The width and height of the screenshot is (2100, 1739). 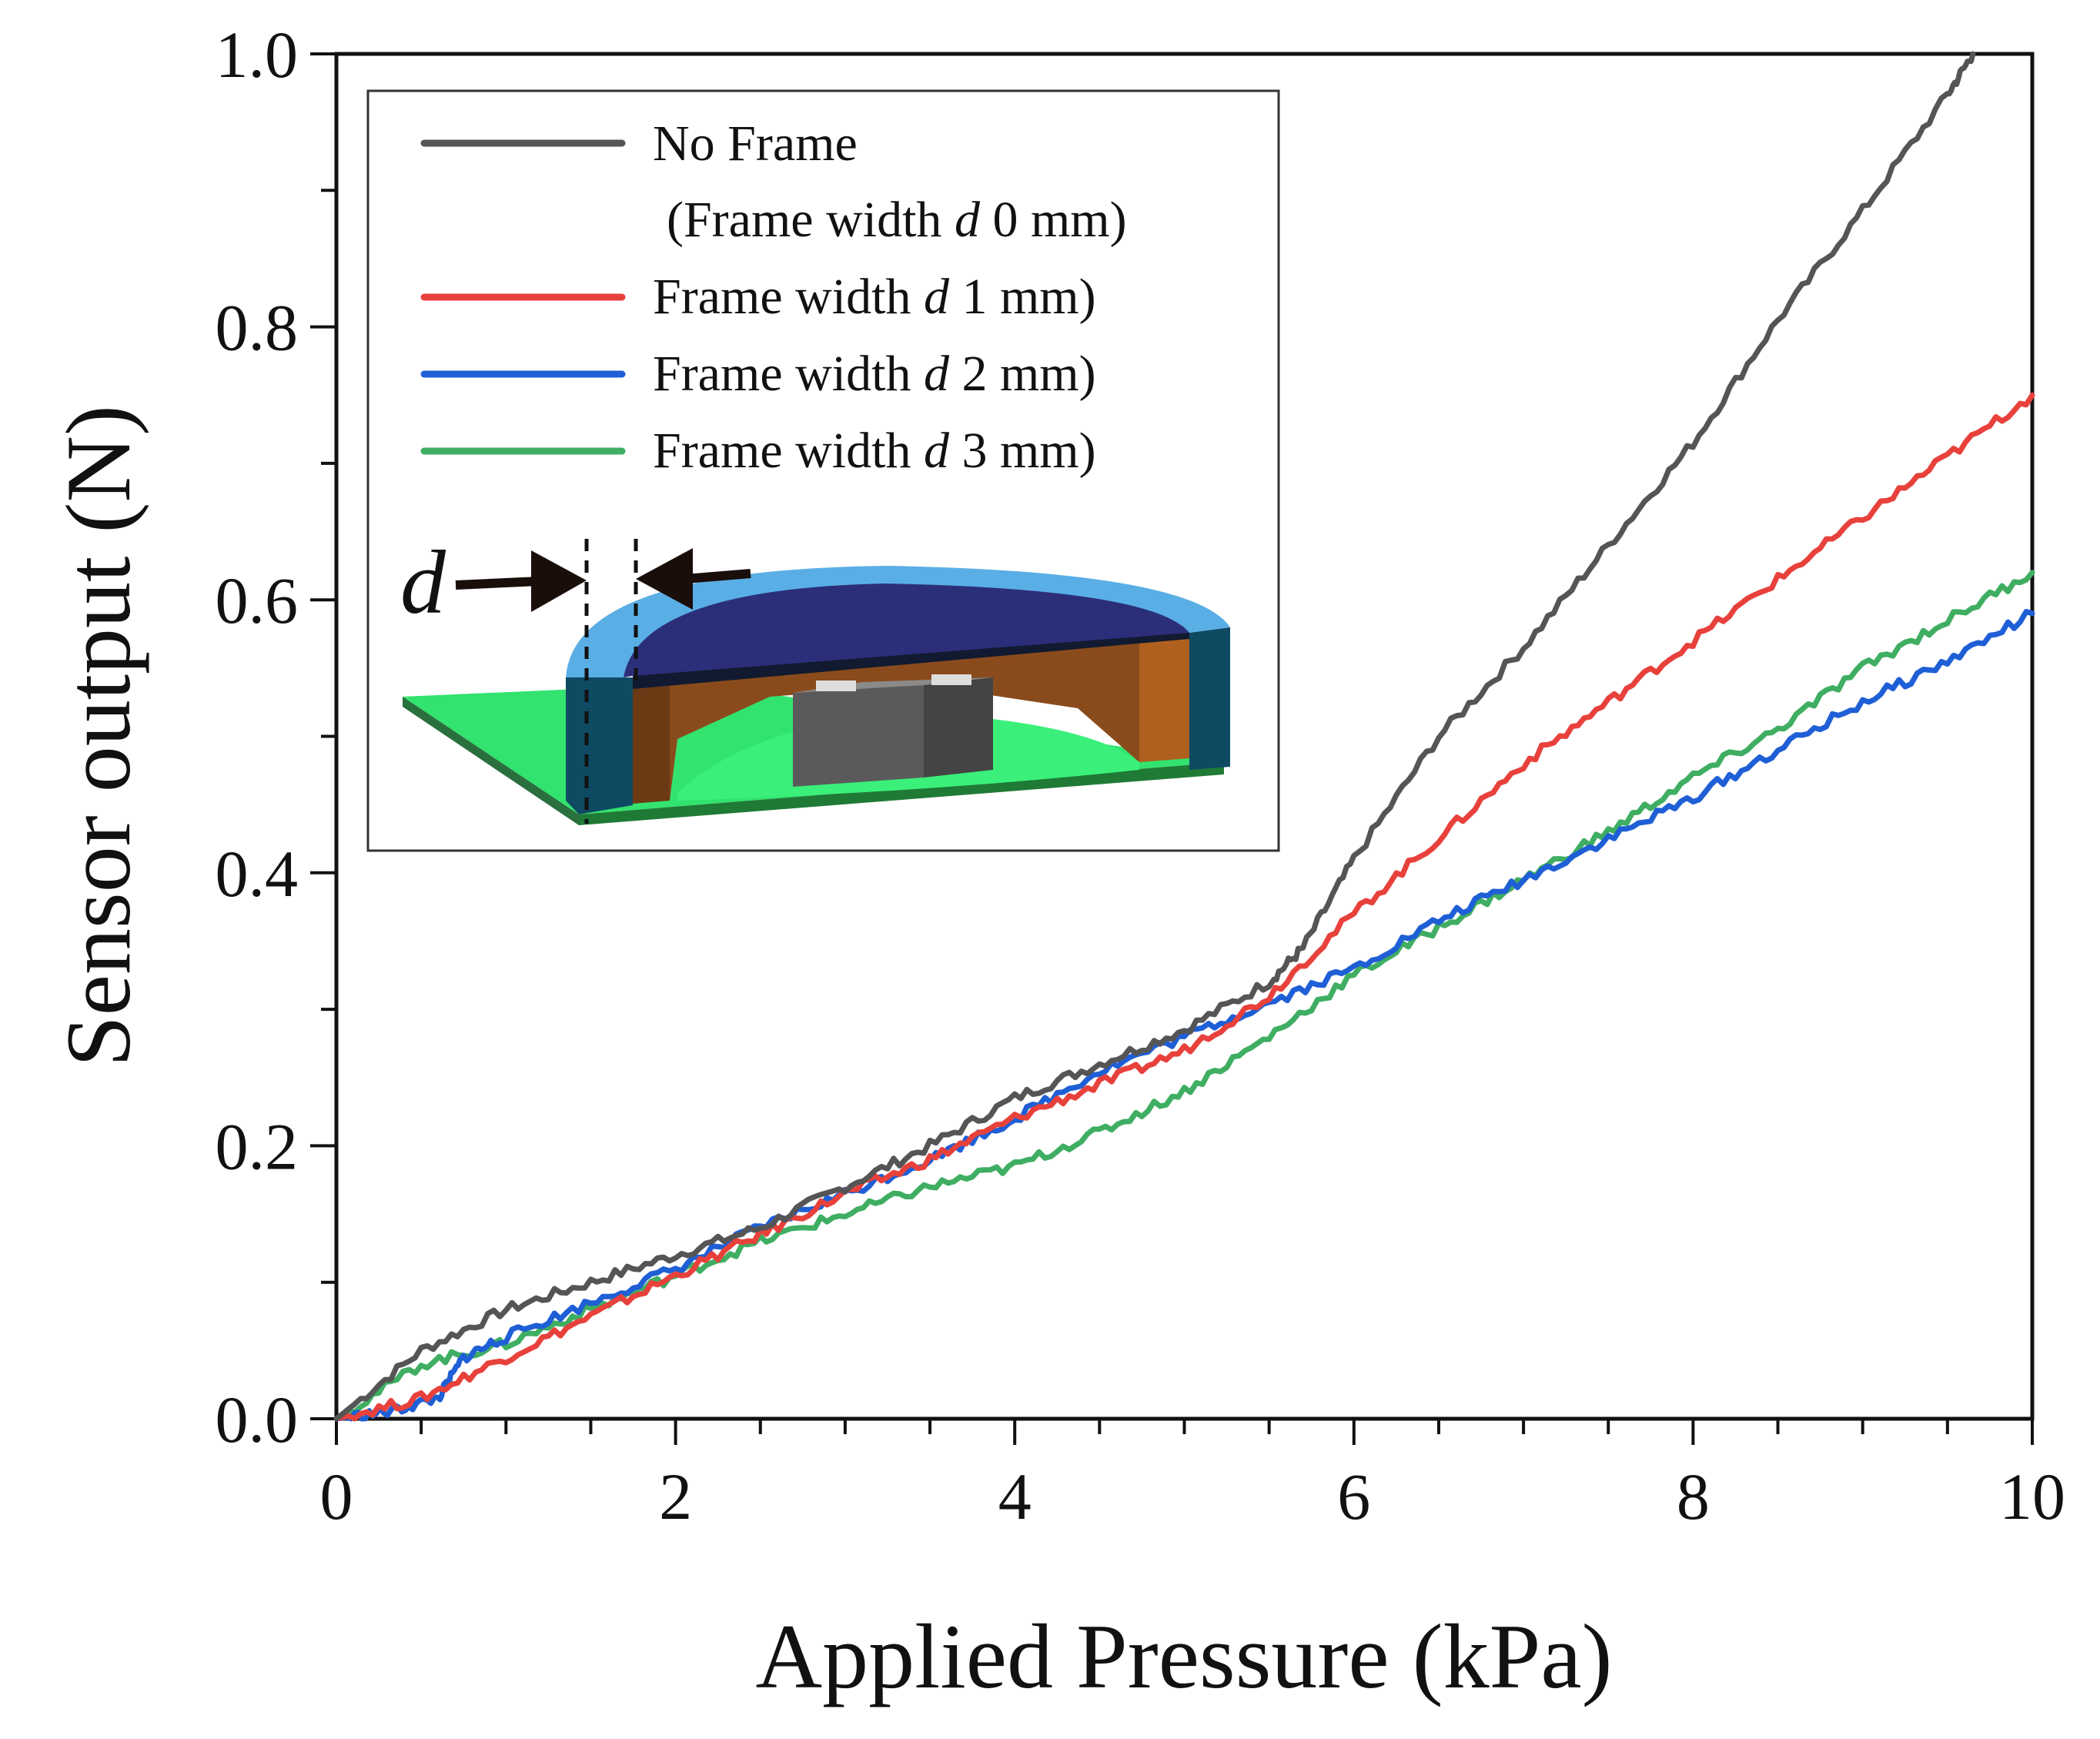 I want to click on y-tick-label: 0.4, so click(x=257, y=874).